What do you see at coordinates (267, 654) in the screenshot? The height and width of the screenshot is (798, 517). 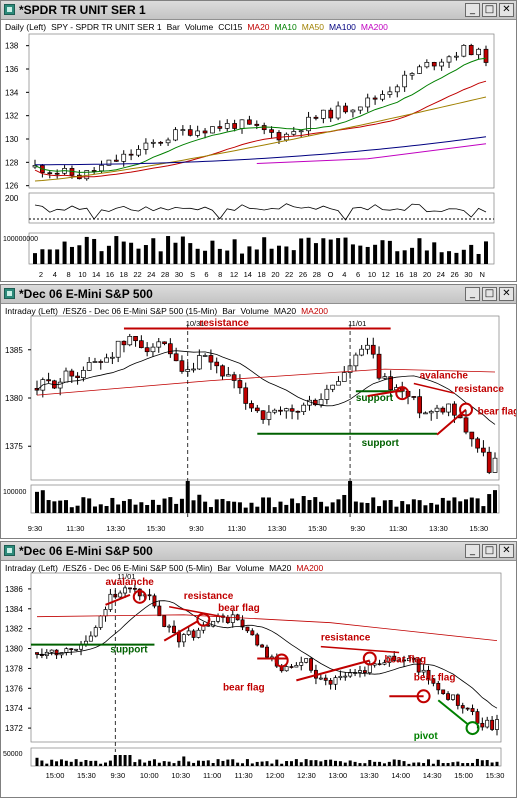 I see `ma20-line` at bounding box center [267, 654].